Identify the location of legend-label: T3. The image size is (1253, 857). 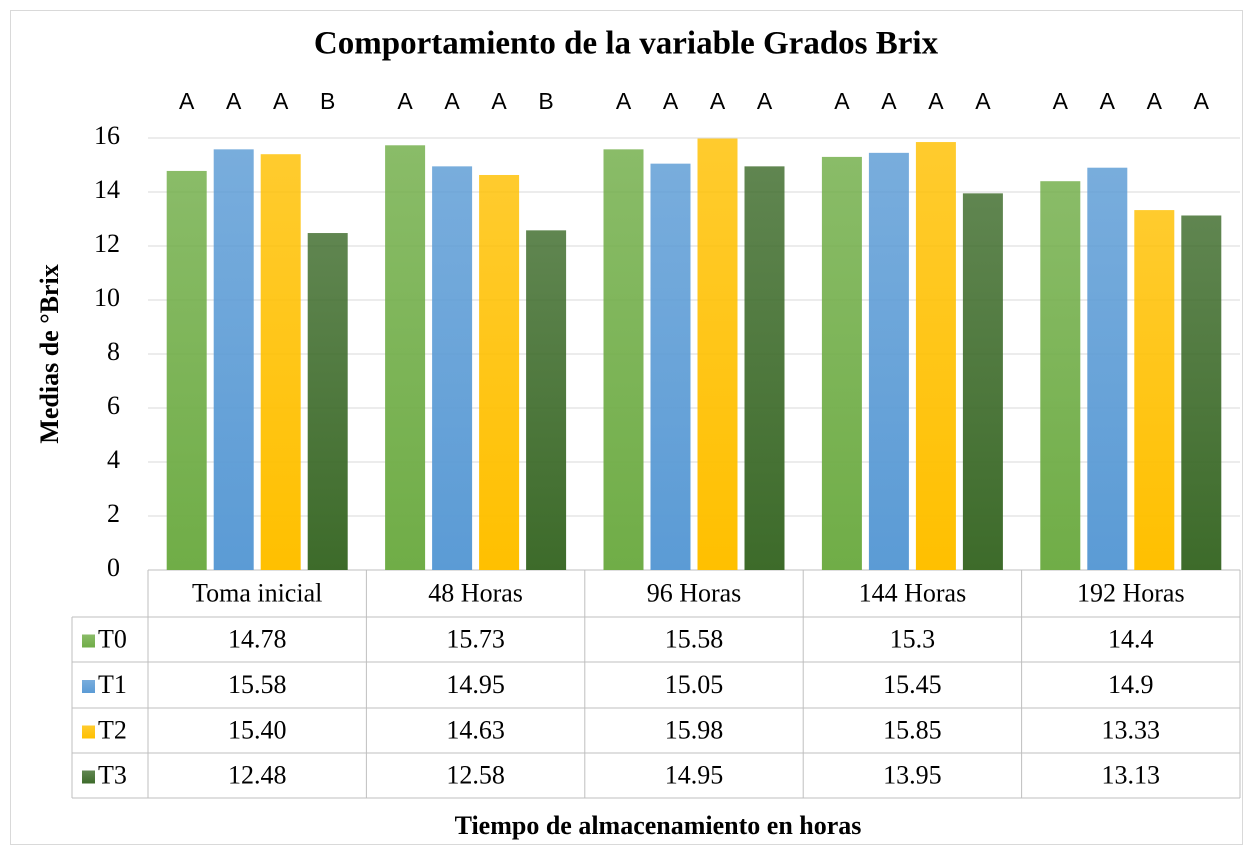
(112, 774).